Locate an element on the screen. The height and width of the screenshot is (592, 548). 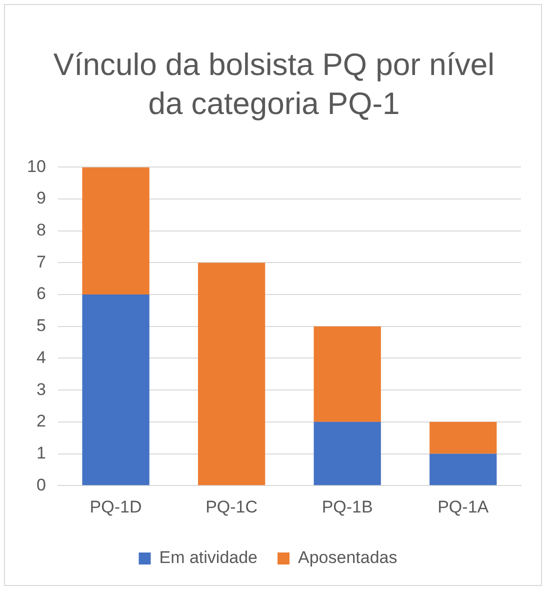
y-tick-label: 5 is located at coordinates (41, 326).